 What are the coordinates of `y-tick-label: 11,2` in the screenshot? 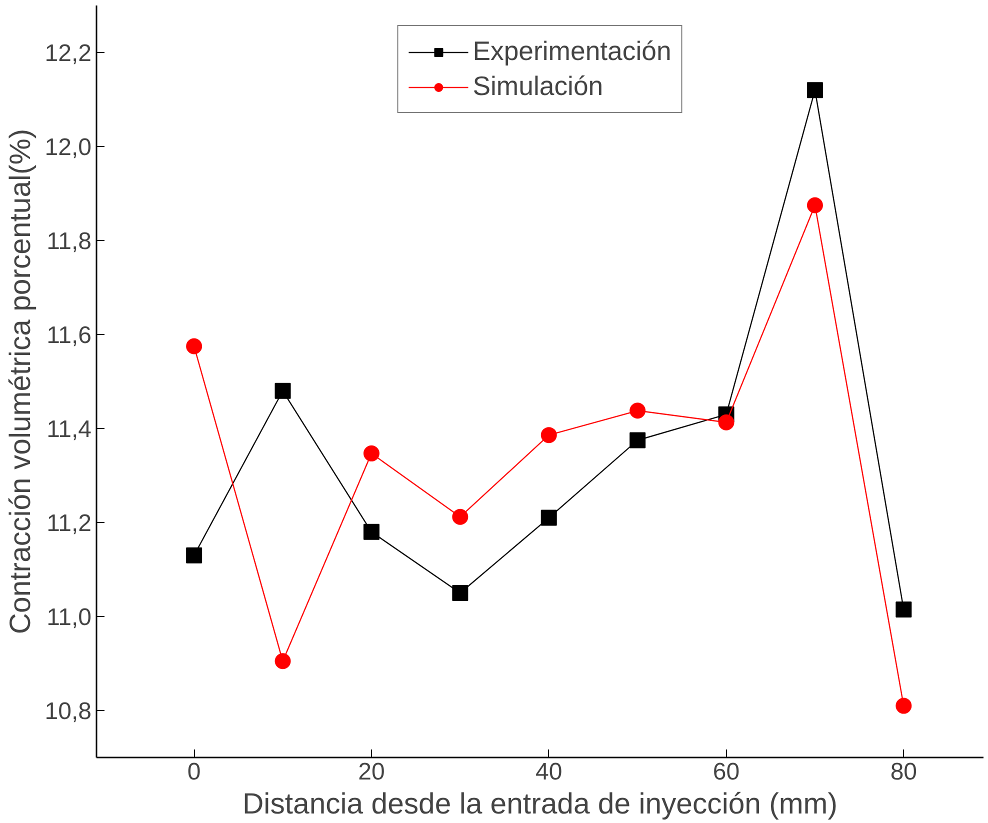 It's located at (69, 523).